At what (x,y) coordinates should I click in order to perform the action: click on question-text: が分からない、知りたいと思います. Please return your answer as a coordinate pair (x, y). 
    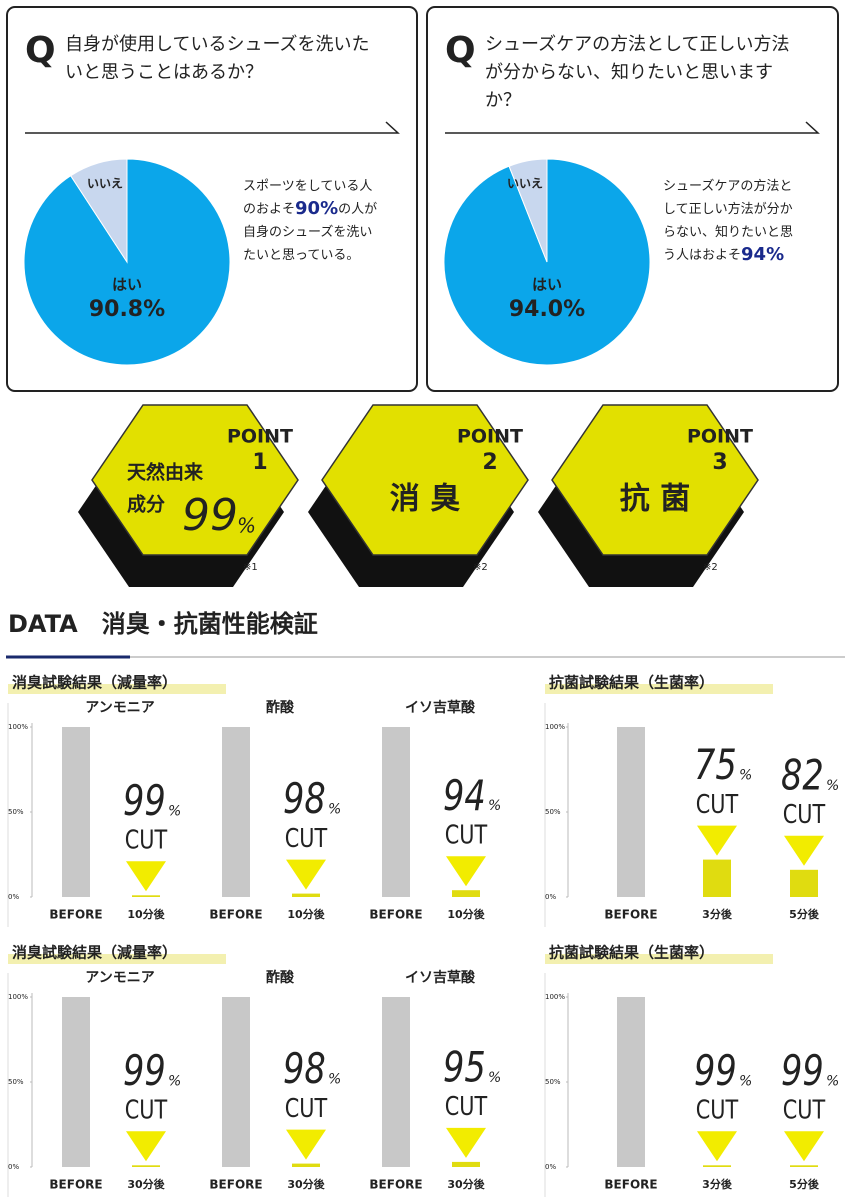
    Looking at the image, I should click on (629, 72).